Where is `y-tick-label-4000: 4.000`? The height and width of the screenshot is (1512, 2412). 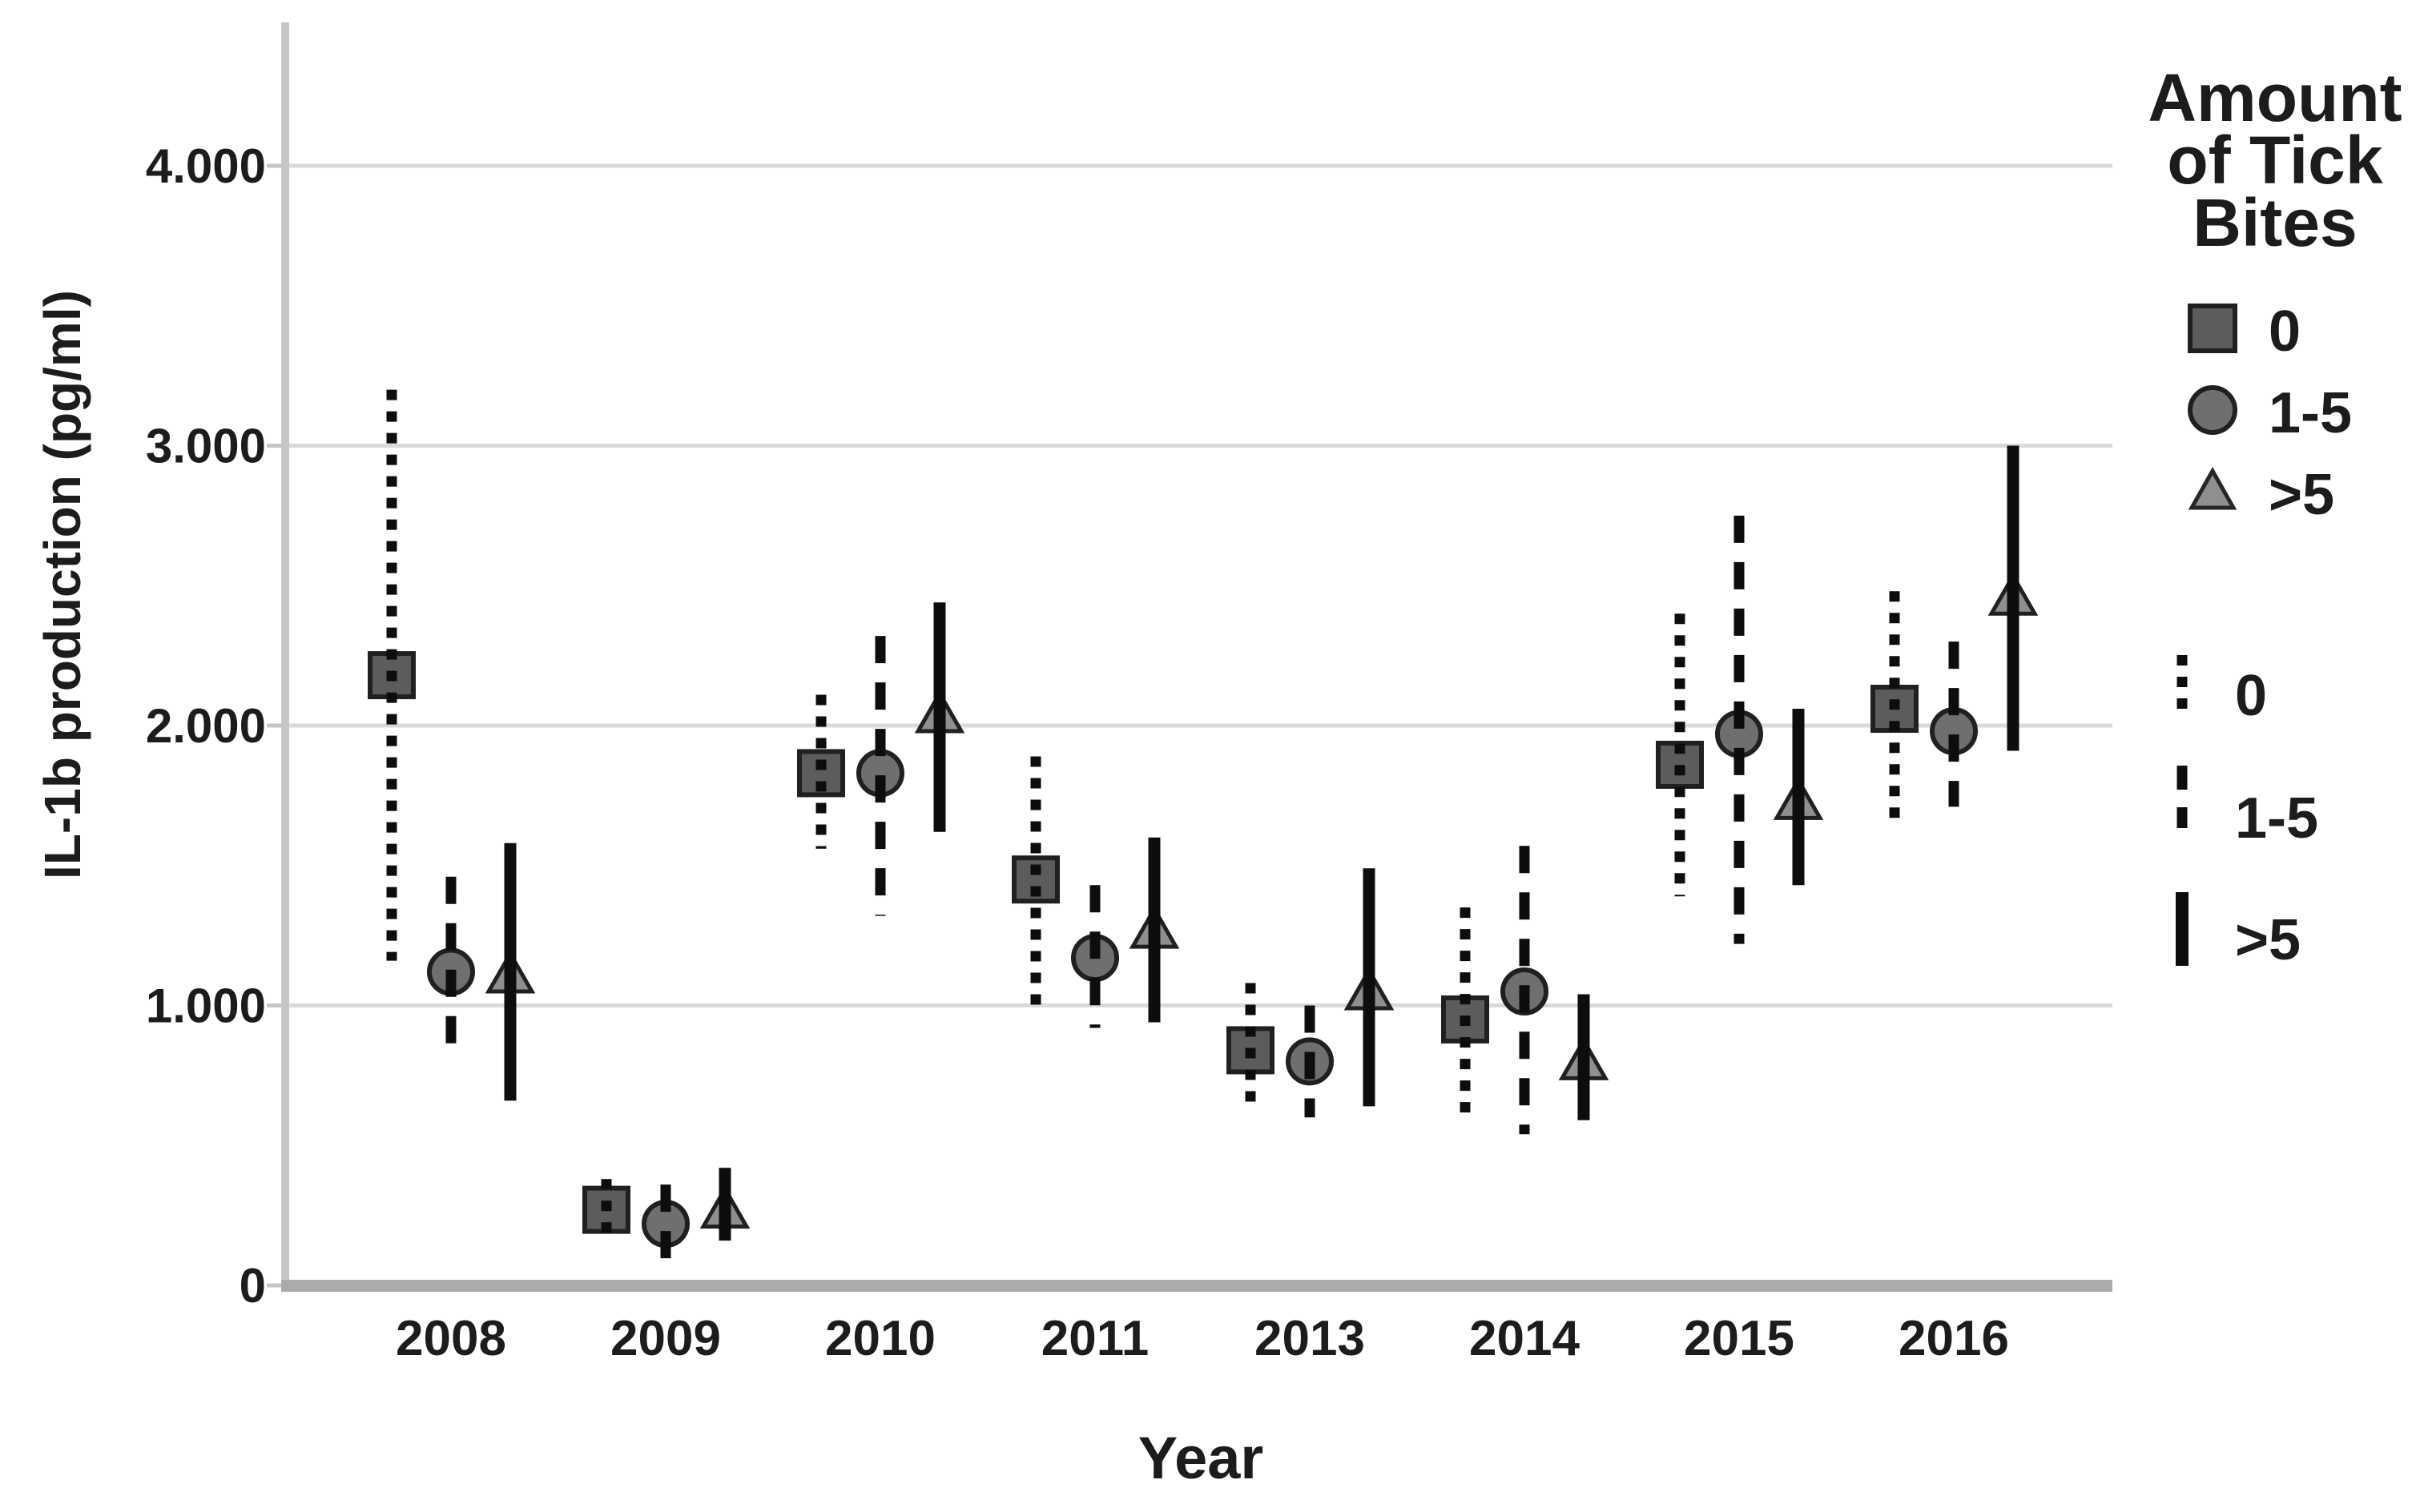 y-tick-label-4000: 4.000 is located at coordinates (206, 166).